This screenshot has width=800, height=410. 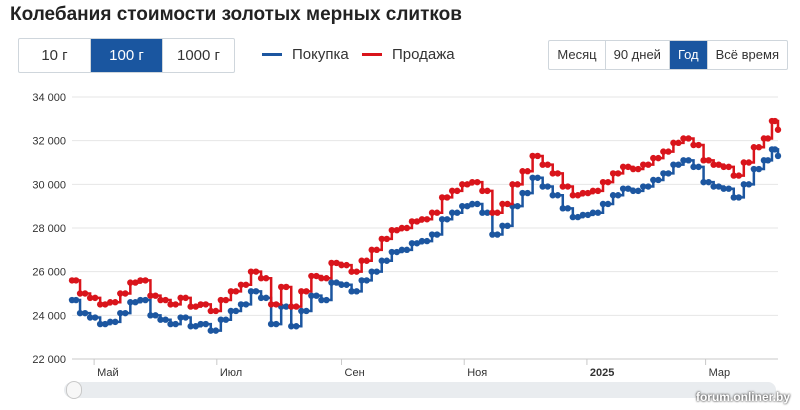 What do you see at coordinates (198, 55) in the screenshot?
I see `weight-1000g-button: 1000 г` at bounding box center [198, 55].